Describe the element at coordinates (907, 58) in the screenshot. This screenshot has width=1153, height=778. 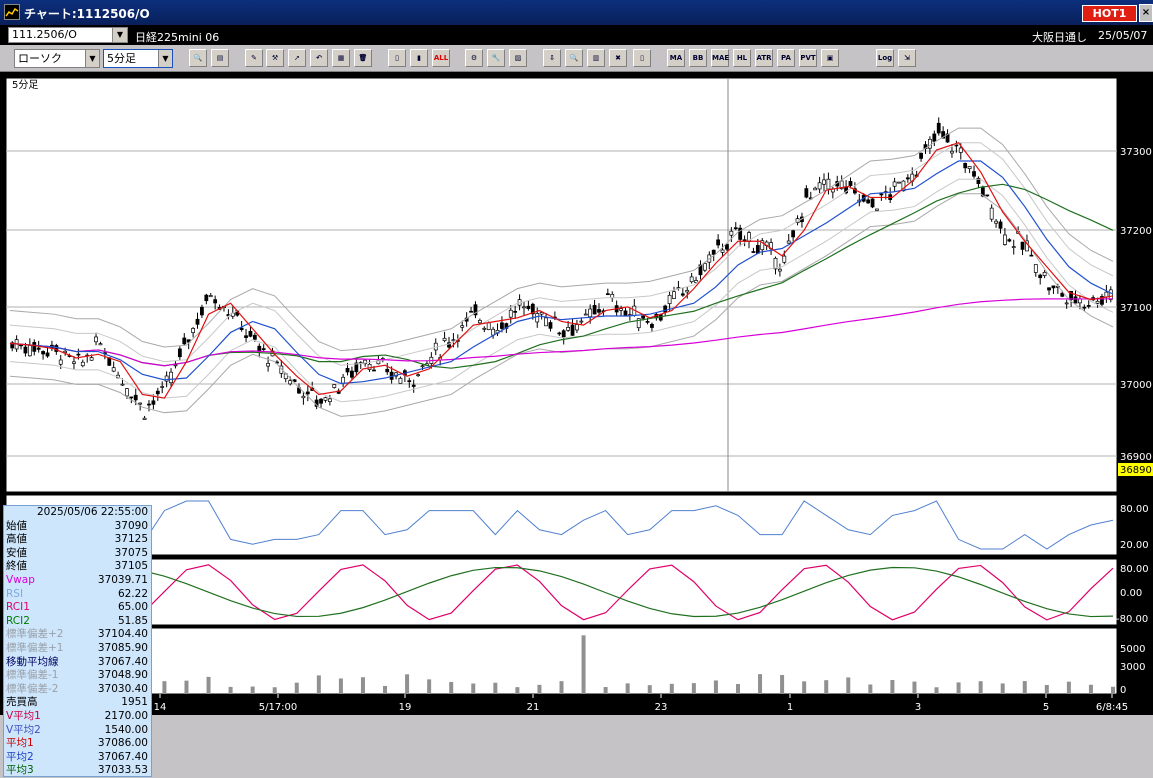
I see `export-icon: ⇲` at that location.